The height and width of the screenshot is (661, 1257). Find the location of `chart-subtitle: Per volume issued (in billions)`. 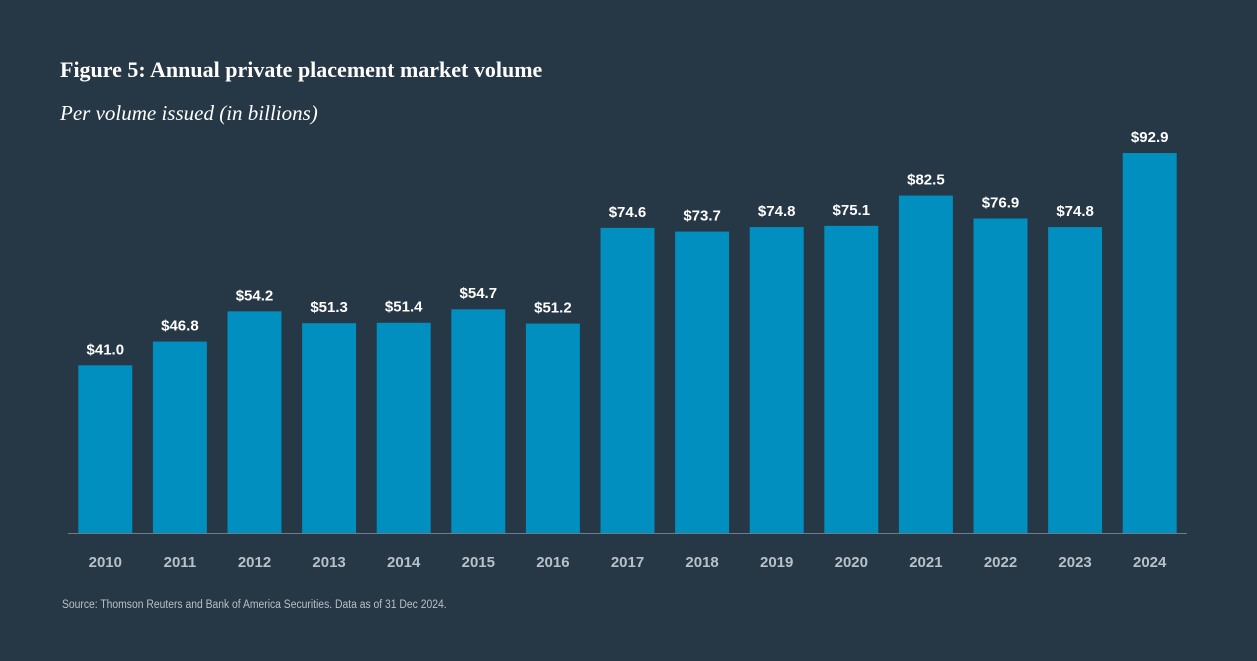

chart-subtitle: Per volume issued (in billions) is located at coordinates (188, 113).